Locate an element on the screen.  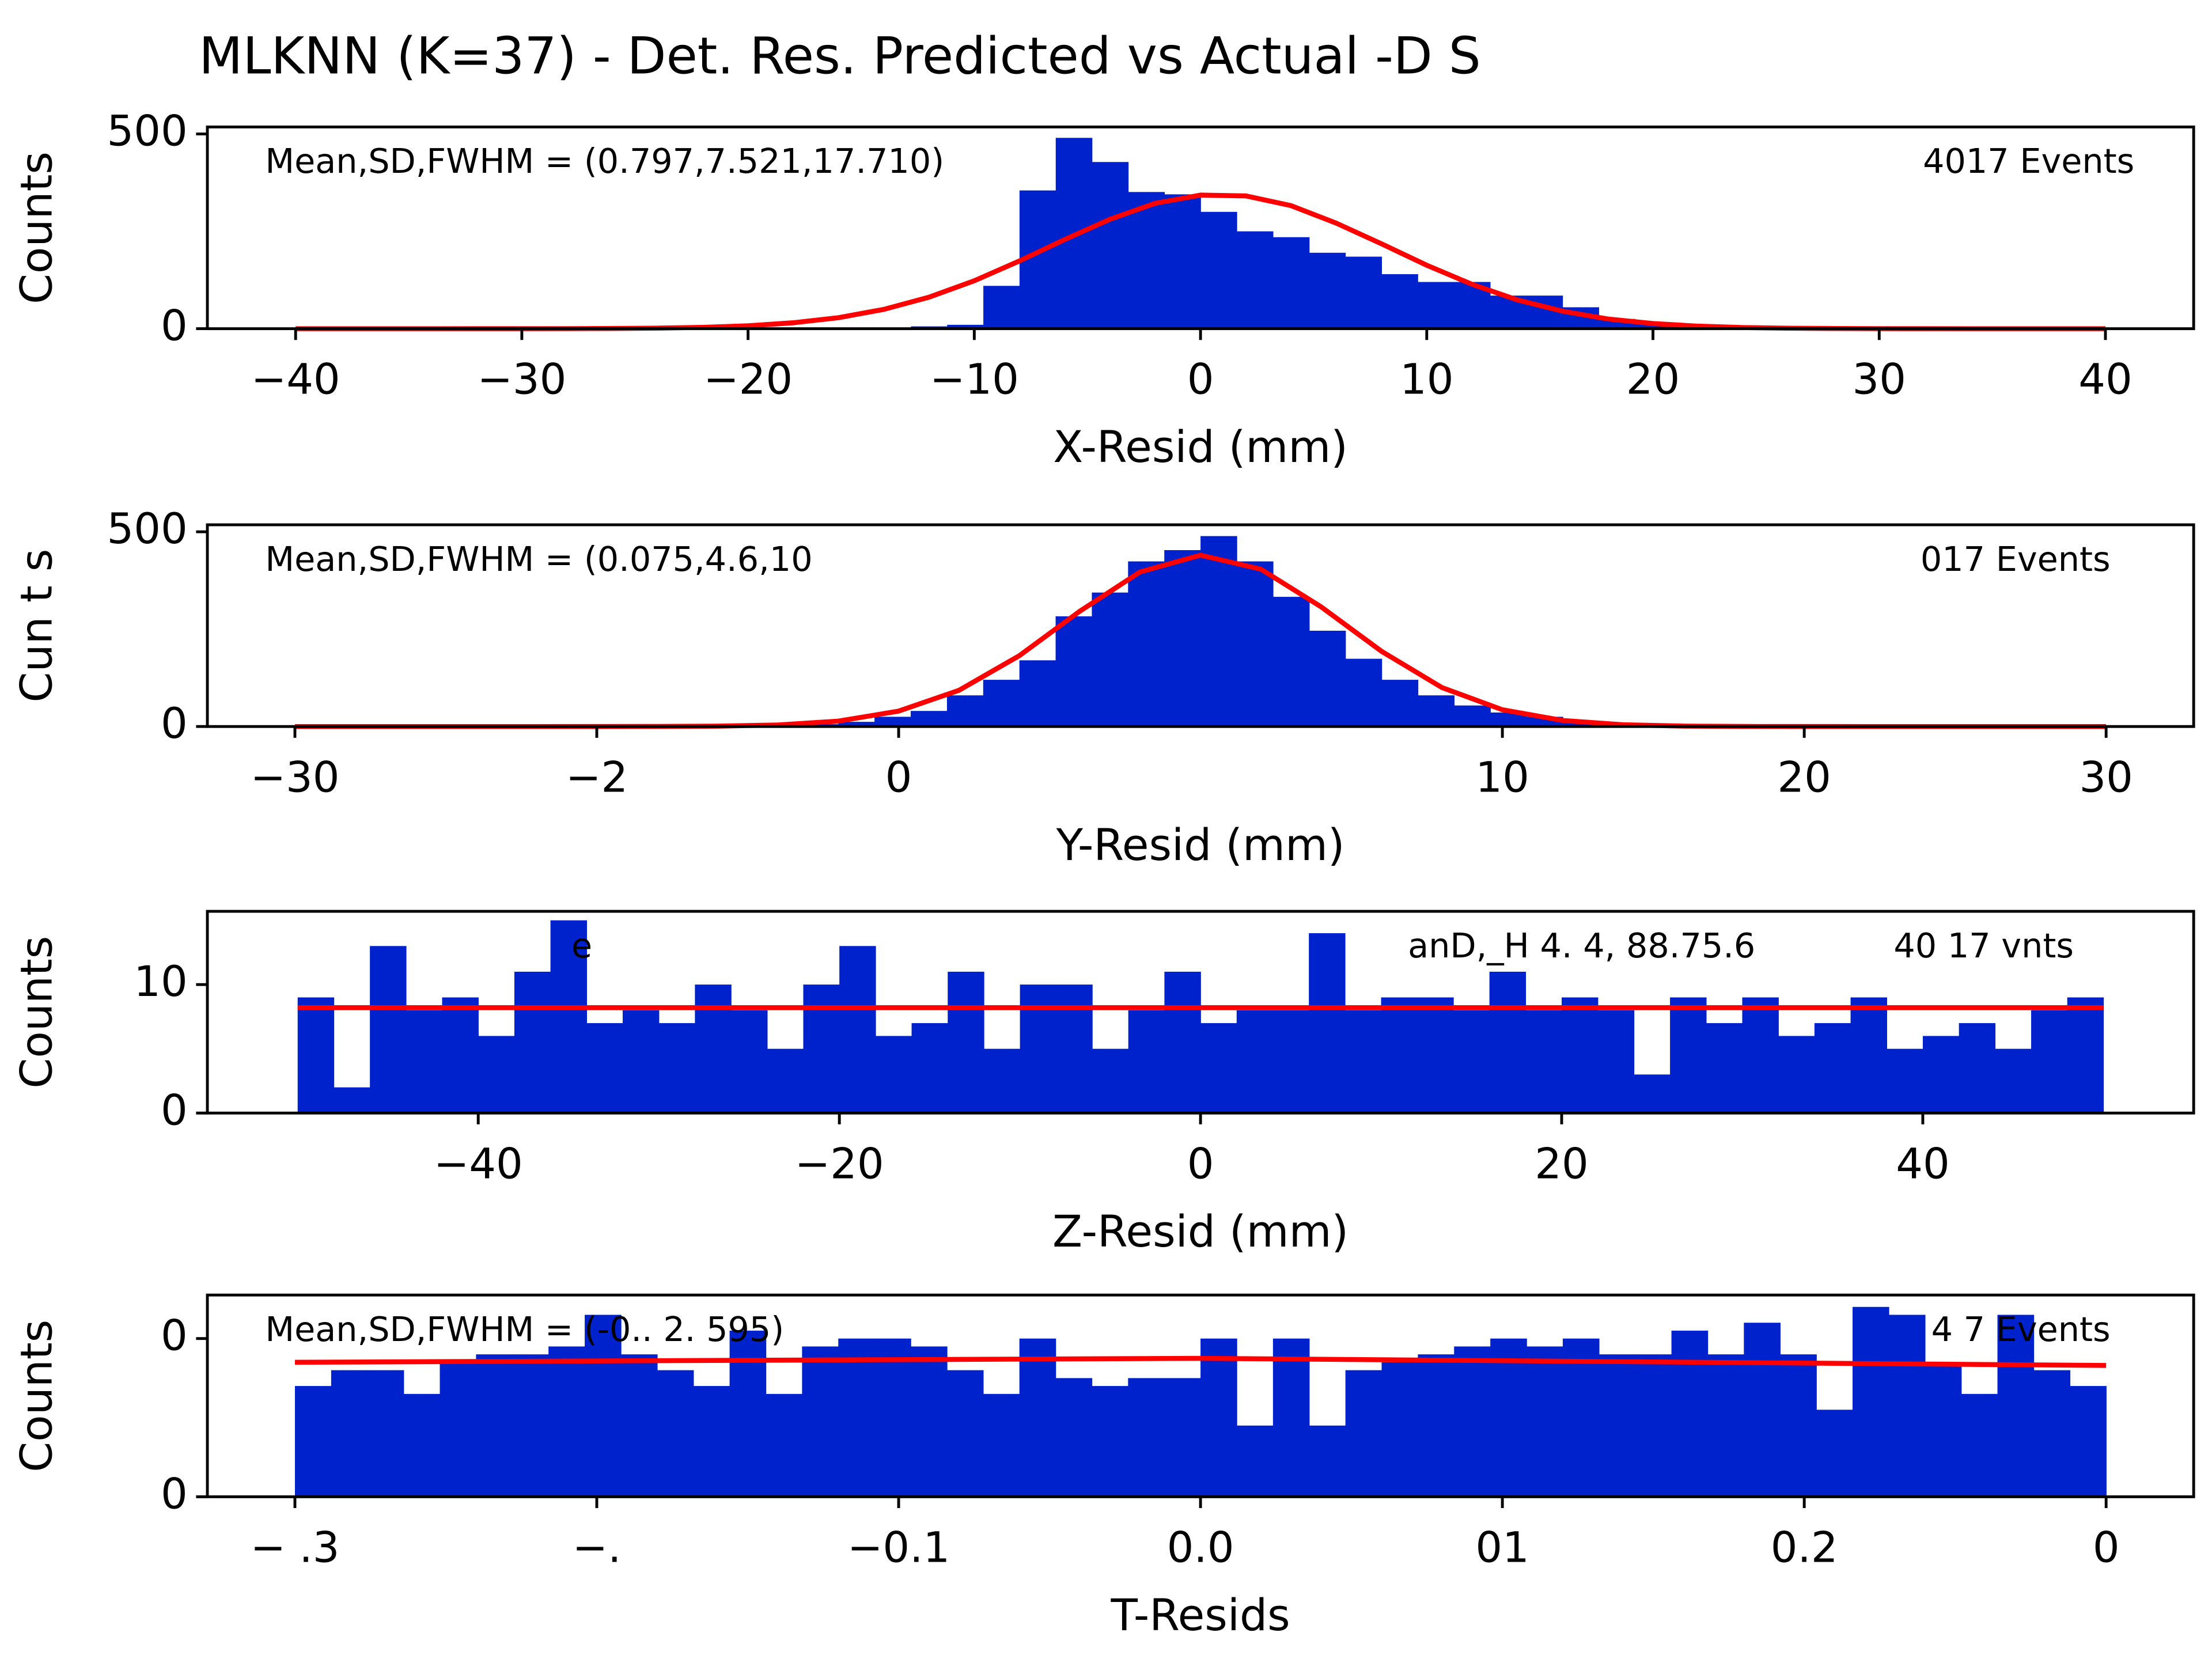
x-tick-label: 30 is located at coordinates (2106, 777).